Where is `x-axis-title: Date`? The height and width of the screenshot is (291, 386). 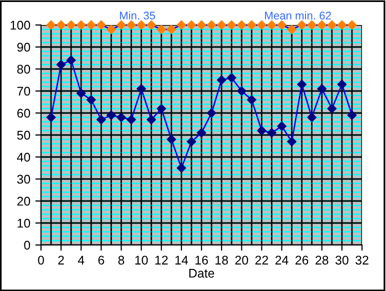 x-axis-title: Date is located at coordinates (201, 273).